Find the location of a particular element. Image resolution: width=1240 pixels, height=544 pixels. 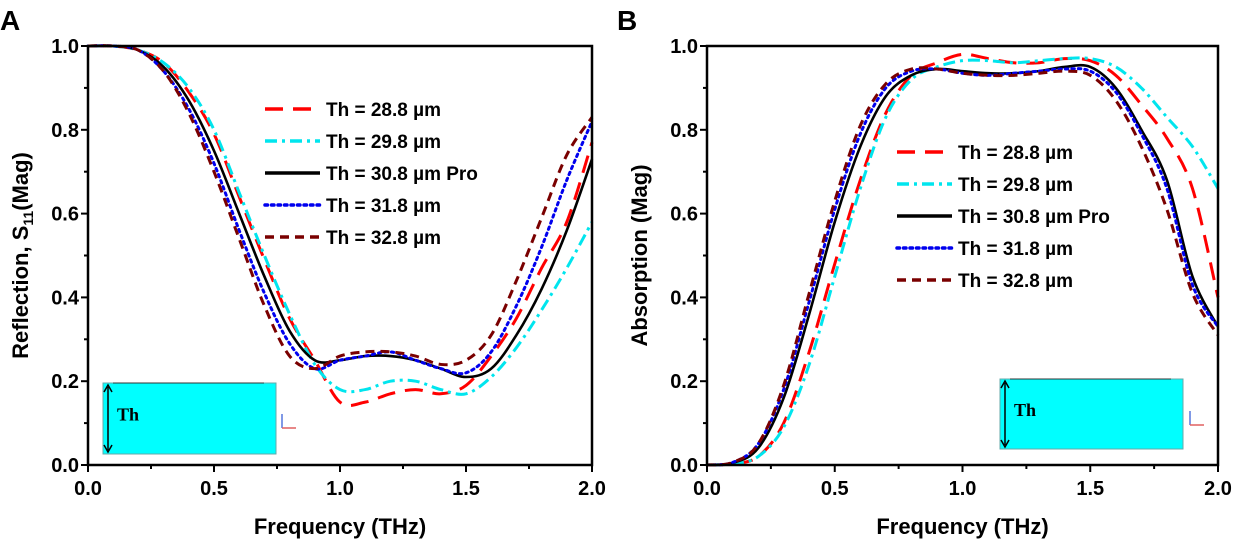

y-axis-label: Absorption (Mag) is located at coordinates (639, 255).